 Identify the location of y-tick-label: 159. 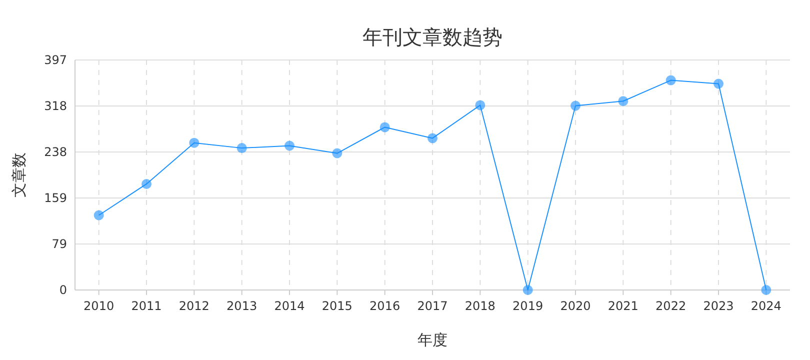
(55, 198).